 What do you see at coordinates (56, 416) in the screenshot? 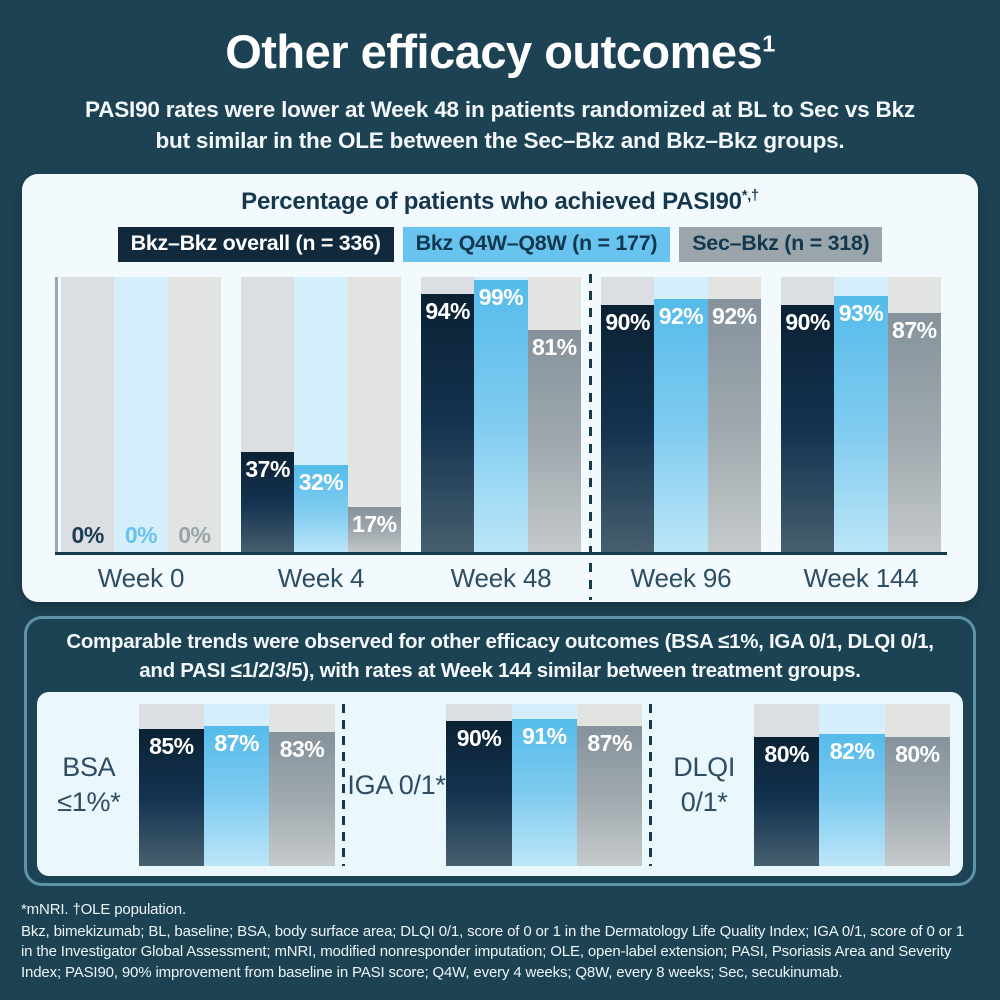
I see `y-axis-line` at bounding box center [56, 416].